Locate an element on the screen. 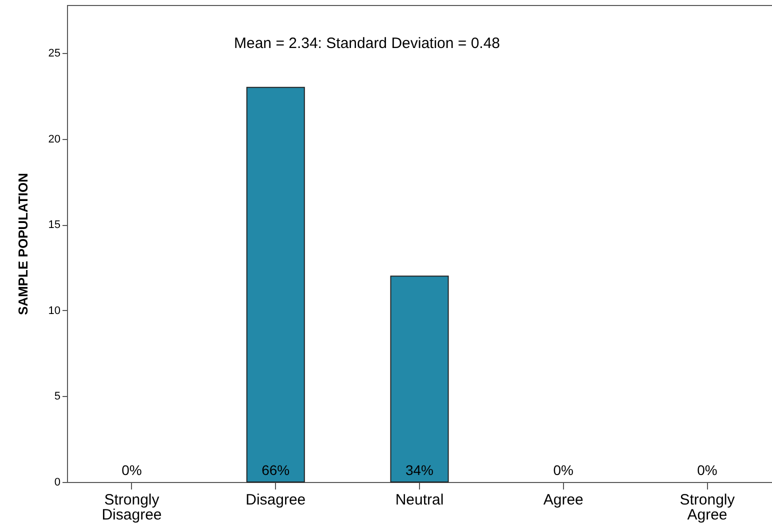 The image size is (772, 529). annotation: Mean = 2.34: Standard Deviation = 0.48 is located at coordinates (367, 43).